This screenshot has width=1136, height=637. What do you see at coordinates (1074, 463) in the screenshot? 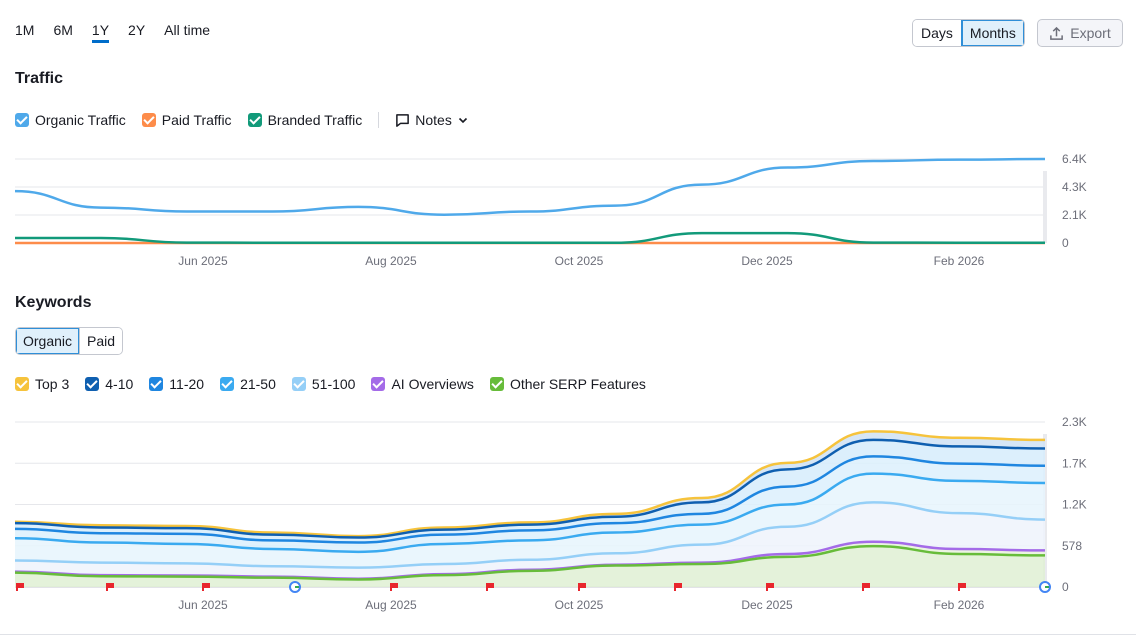
I see `y-tick-label: 1.7K` at bounding box center [1074, 463].